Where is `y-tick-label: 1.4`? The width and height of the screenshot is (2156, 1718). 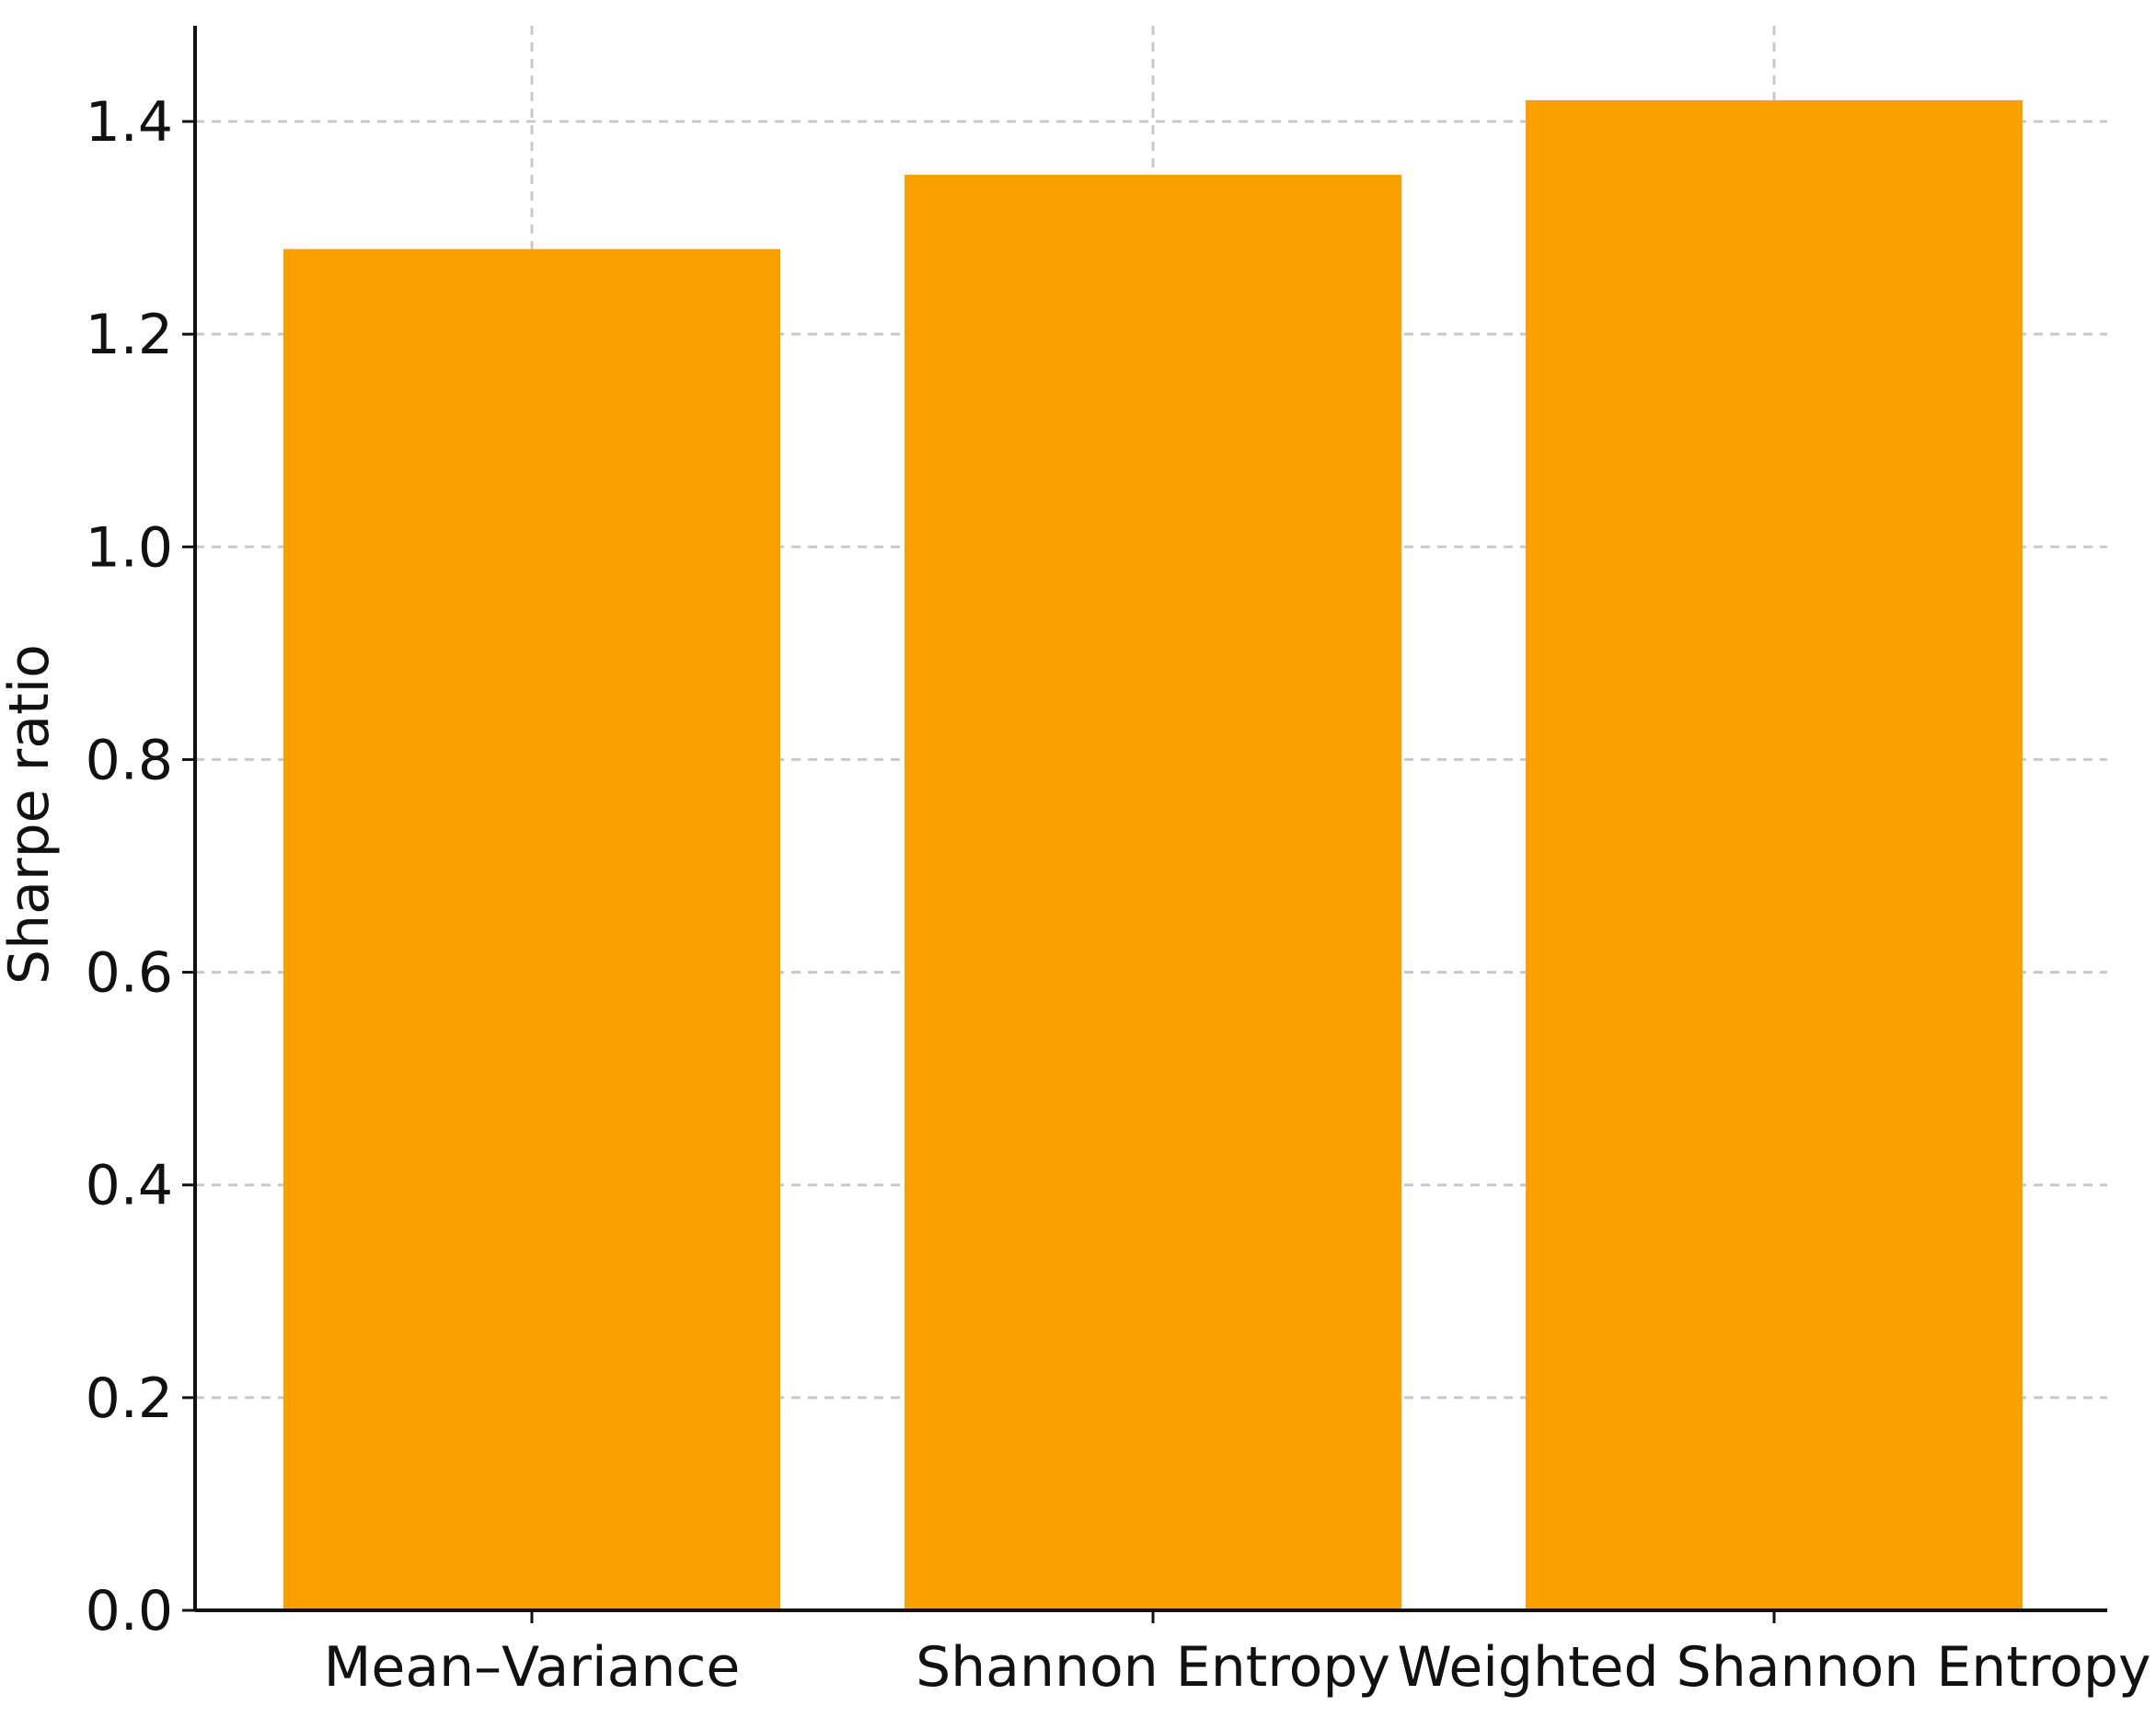
y-tick-label: 1.4 is located at coordinates (129, 122).